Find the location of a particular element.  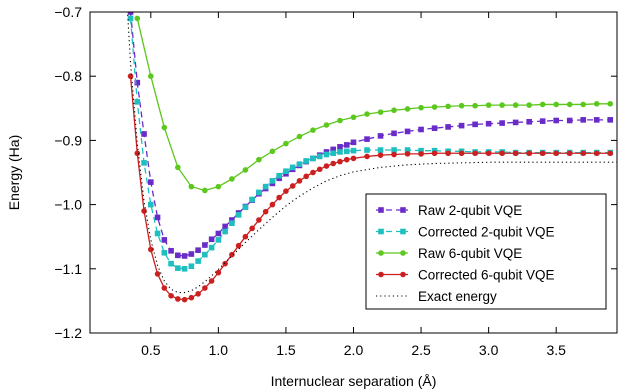

x-tick-label: 2.0 is located at coordinates (354, 350).